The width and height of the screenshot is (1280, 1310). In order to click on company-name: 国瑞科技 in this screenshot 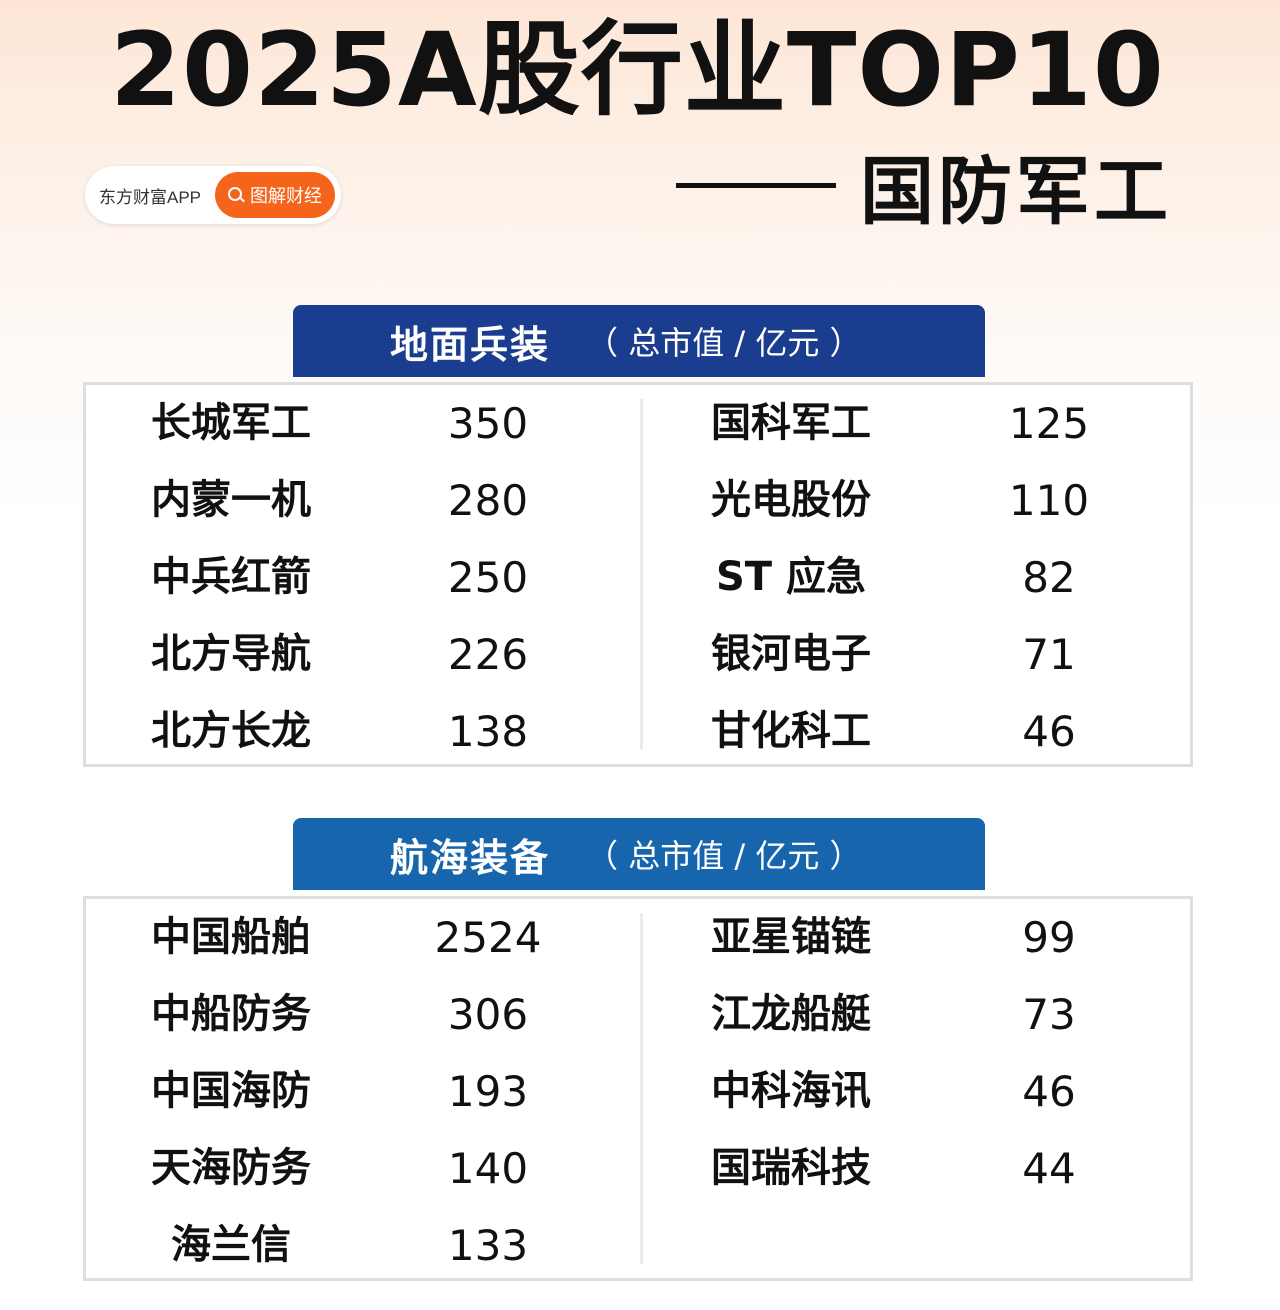, I will do `click(791, 1168)`.